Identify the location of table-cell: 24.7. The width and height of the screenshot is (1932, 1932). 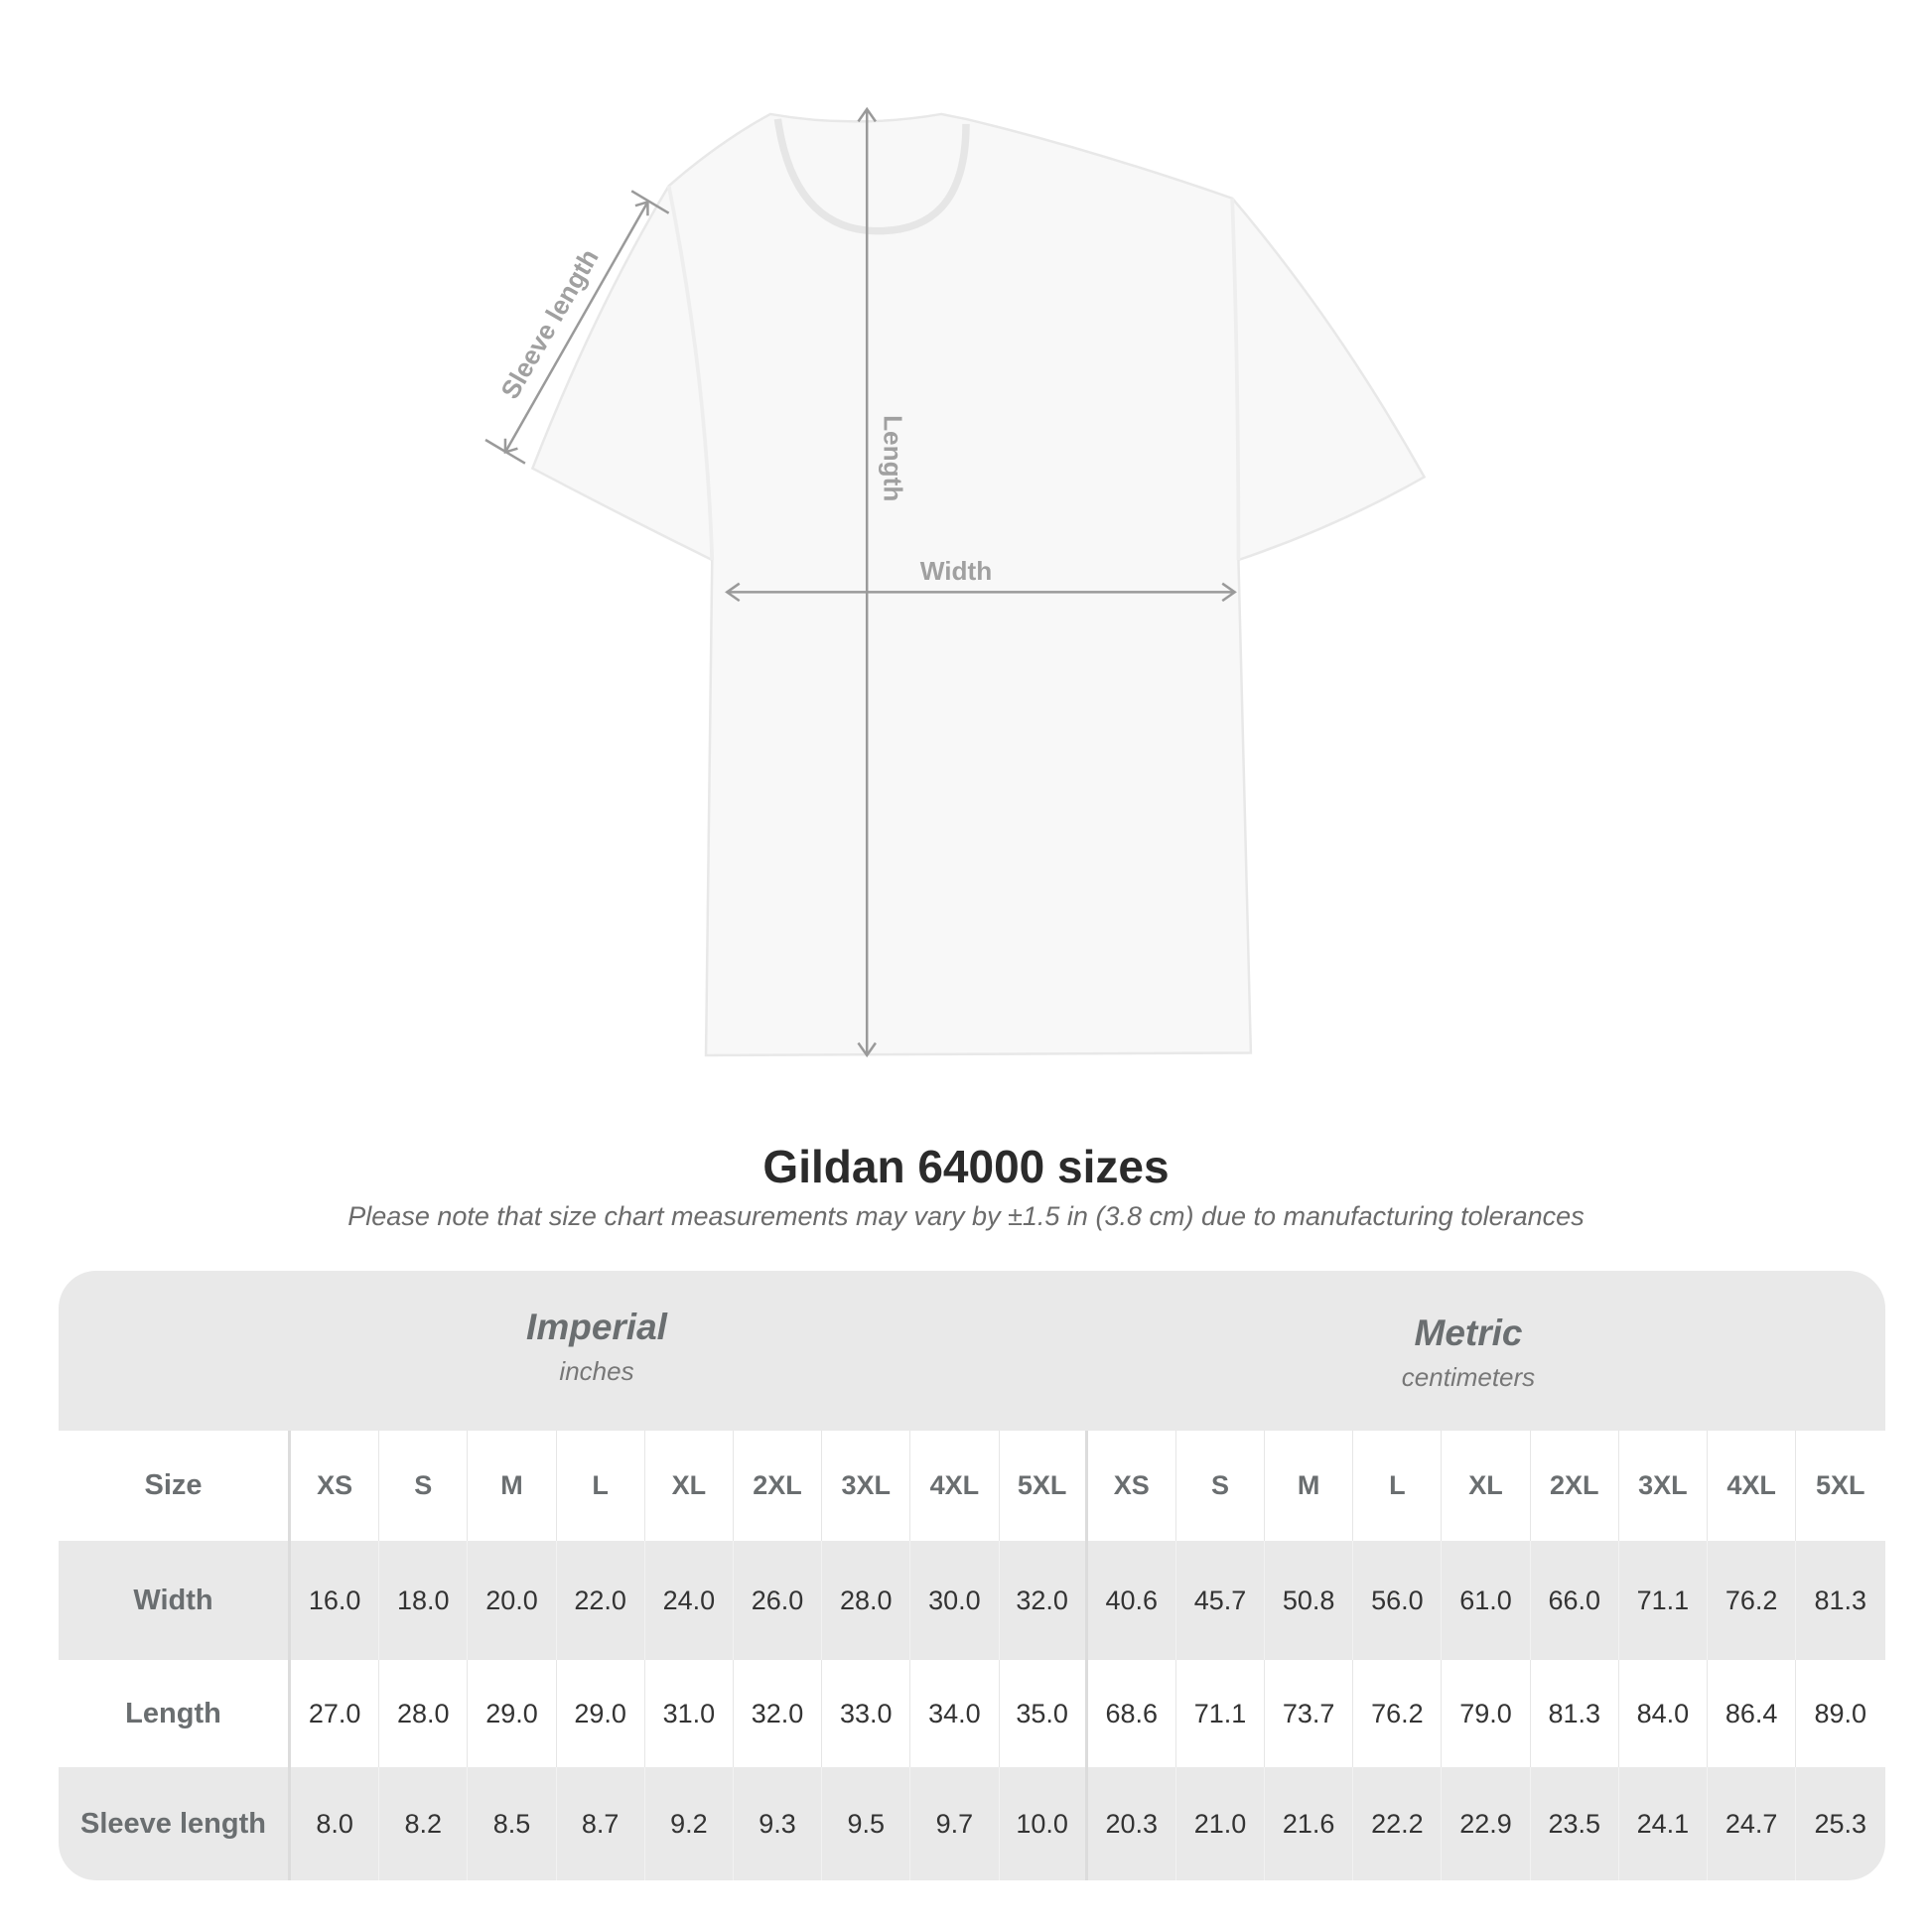
(1753, 1823).